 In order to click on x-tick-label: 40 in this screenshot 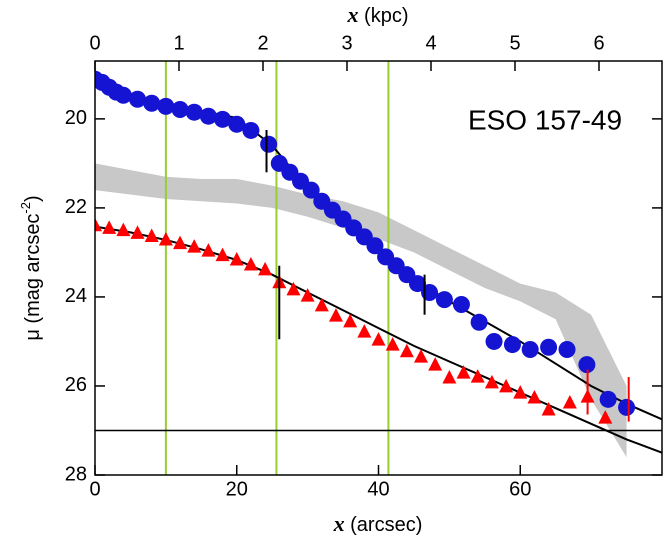, I will do `click(378, 489)`.